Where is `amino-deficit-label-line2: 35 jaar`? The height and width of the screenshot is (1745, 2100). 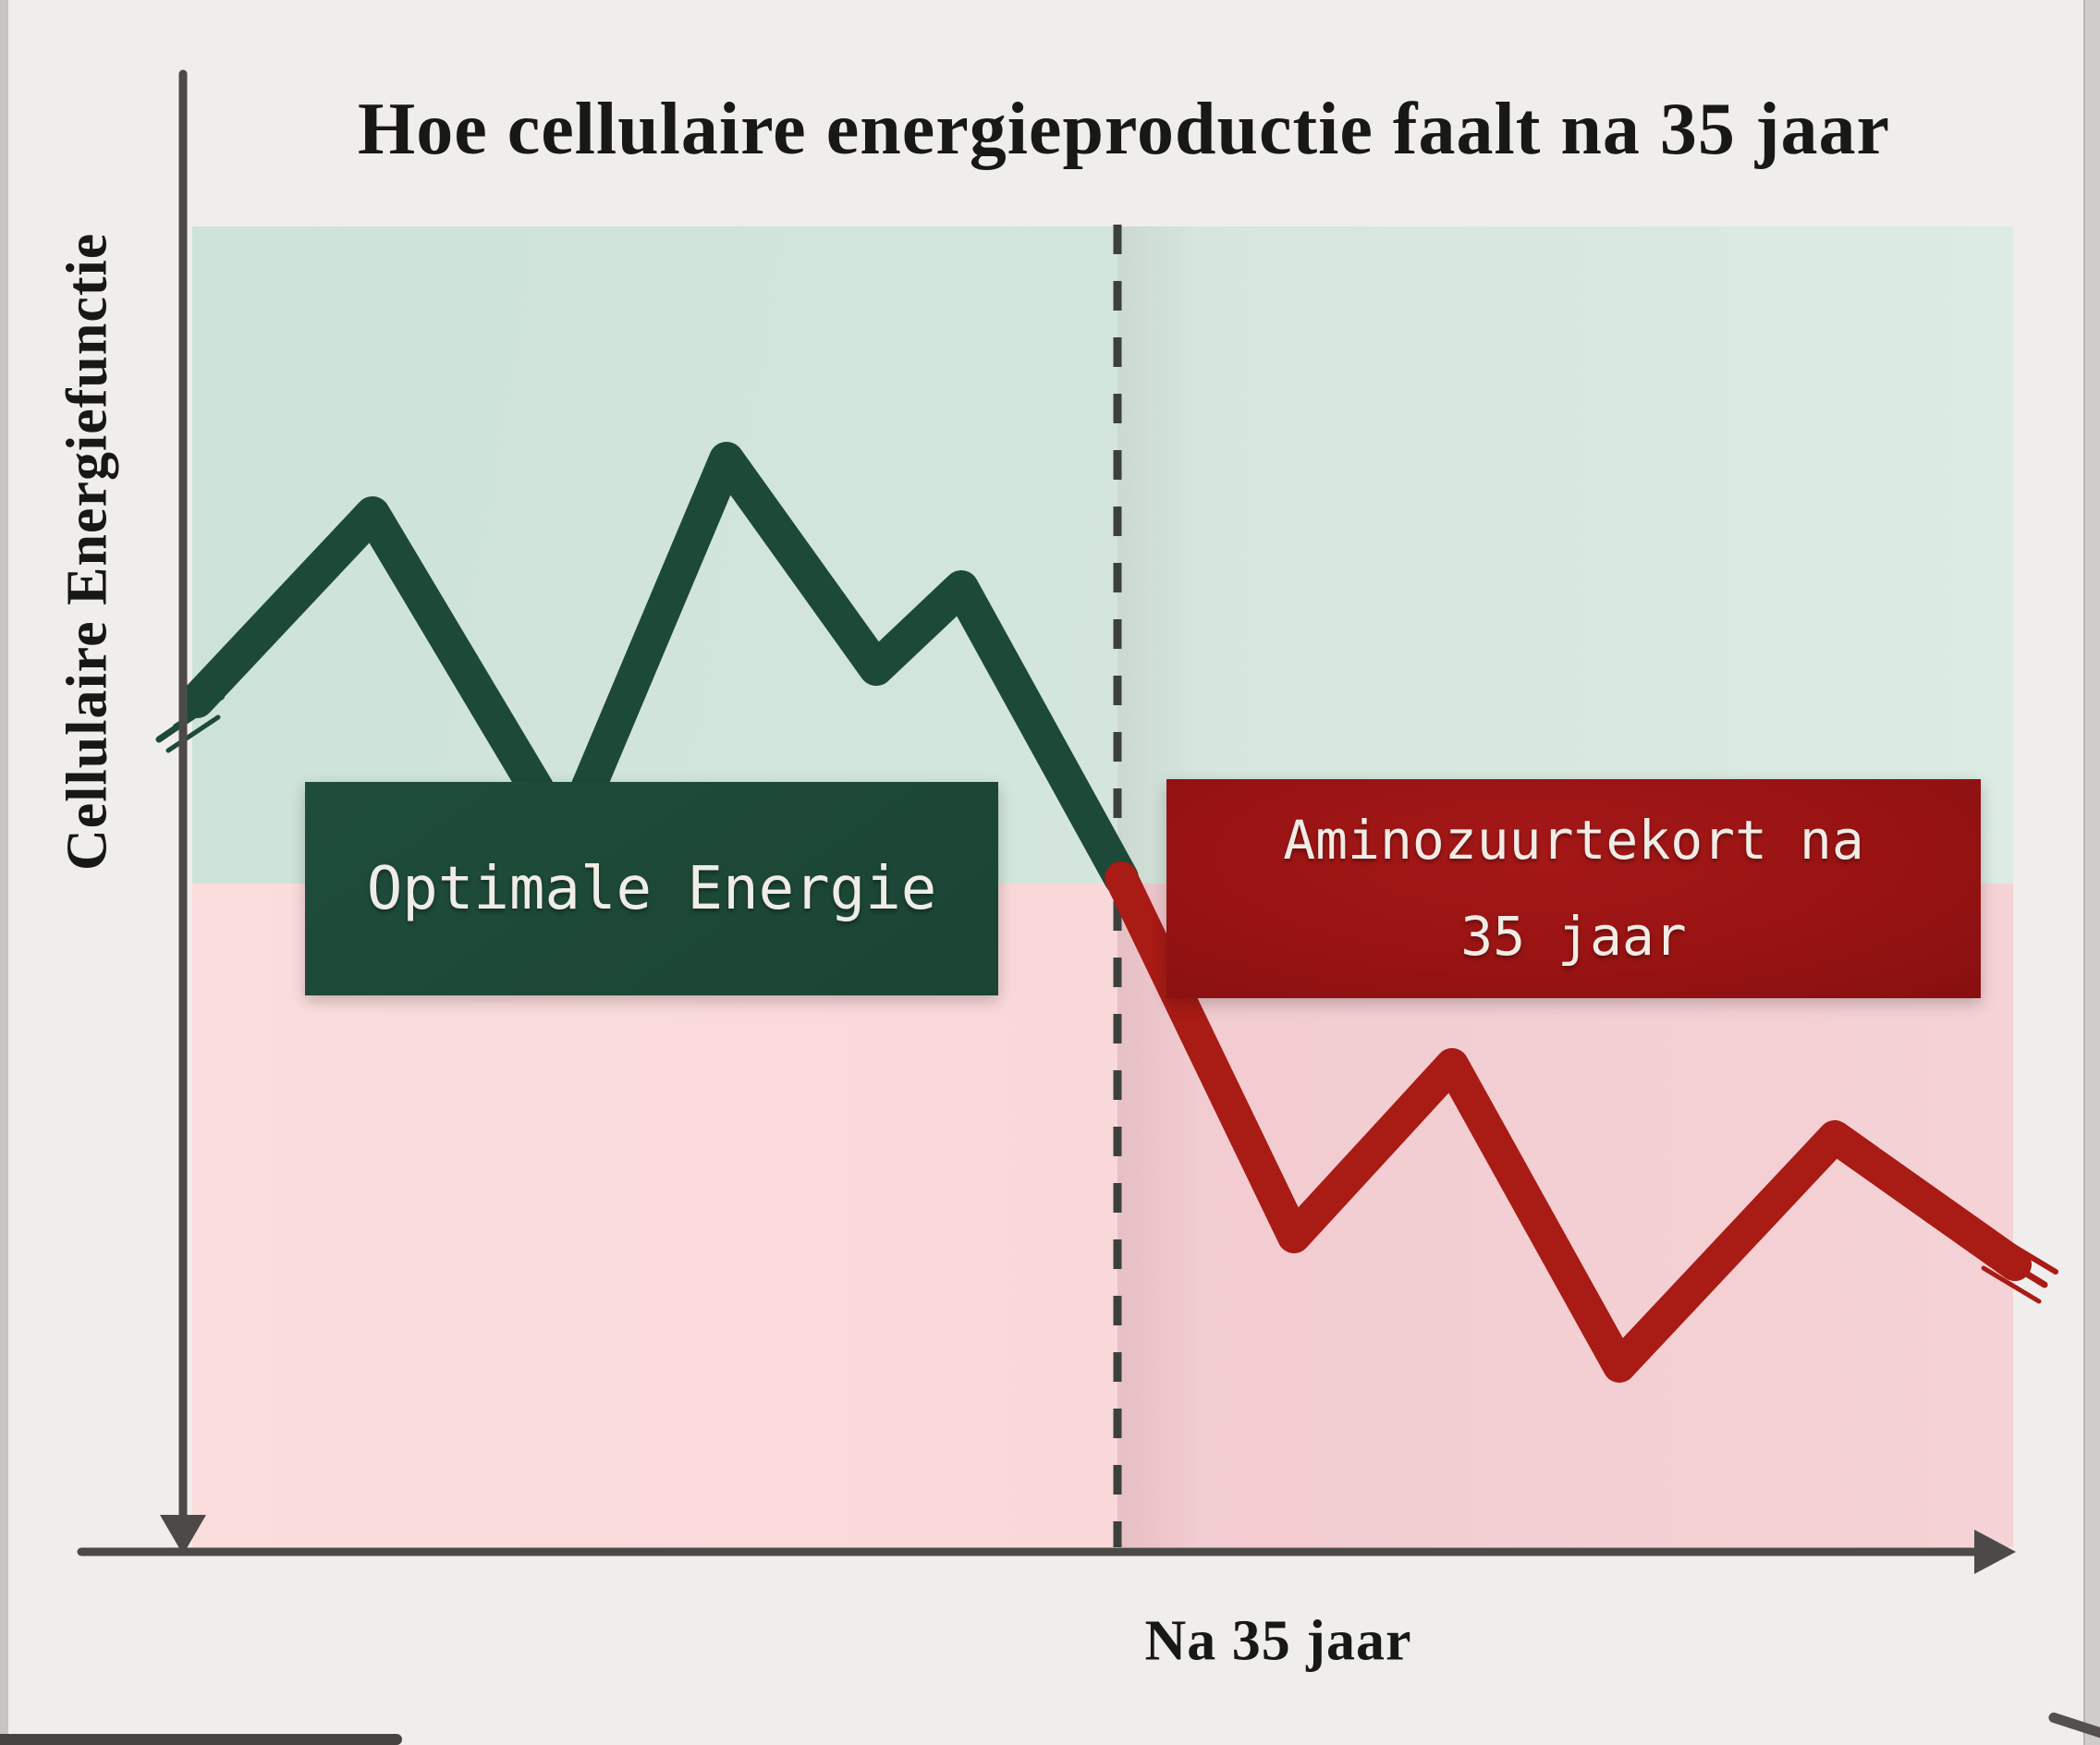 amino-deficit-label-line2: 35 jaar is located at coordinates (1573, 936).